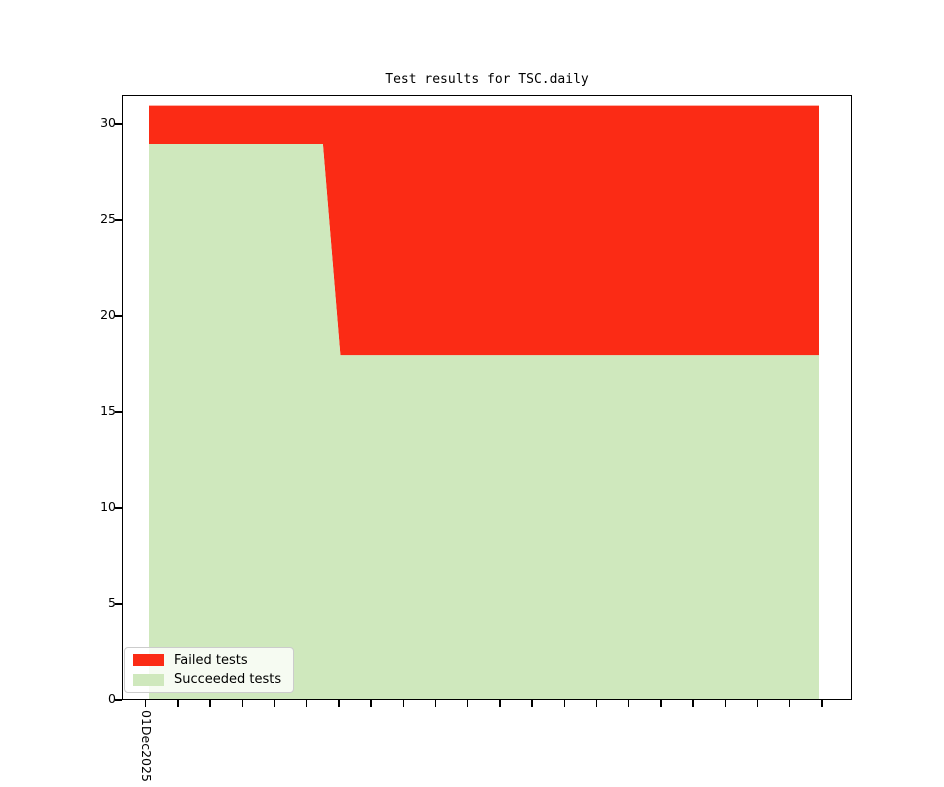 This screenshot has width=944, height=787. What do you see at coordinates (487, 79) in the screenshot?
I see `chart-title: Test results for TSC.daily` at bounding box center [487, 79].